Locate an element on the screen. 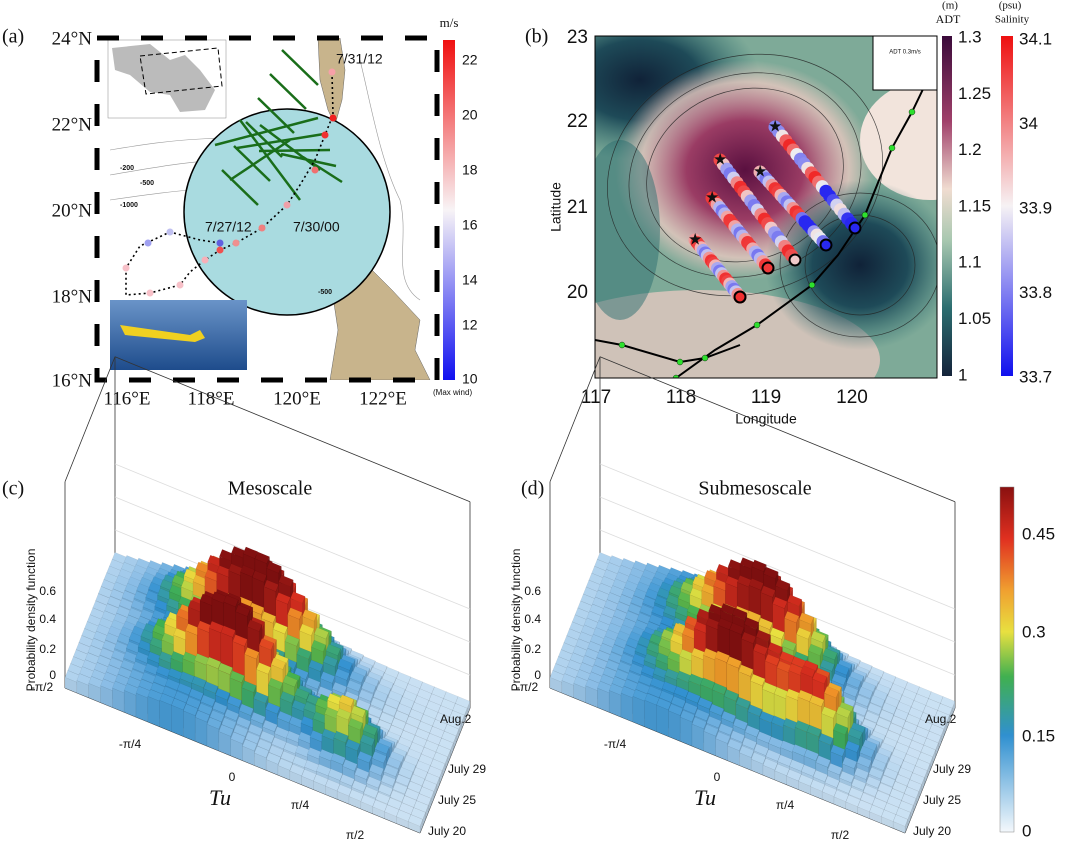  colorbar-tick: 33.8 is located at coordinates (1035, 292).